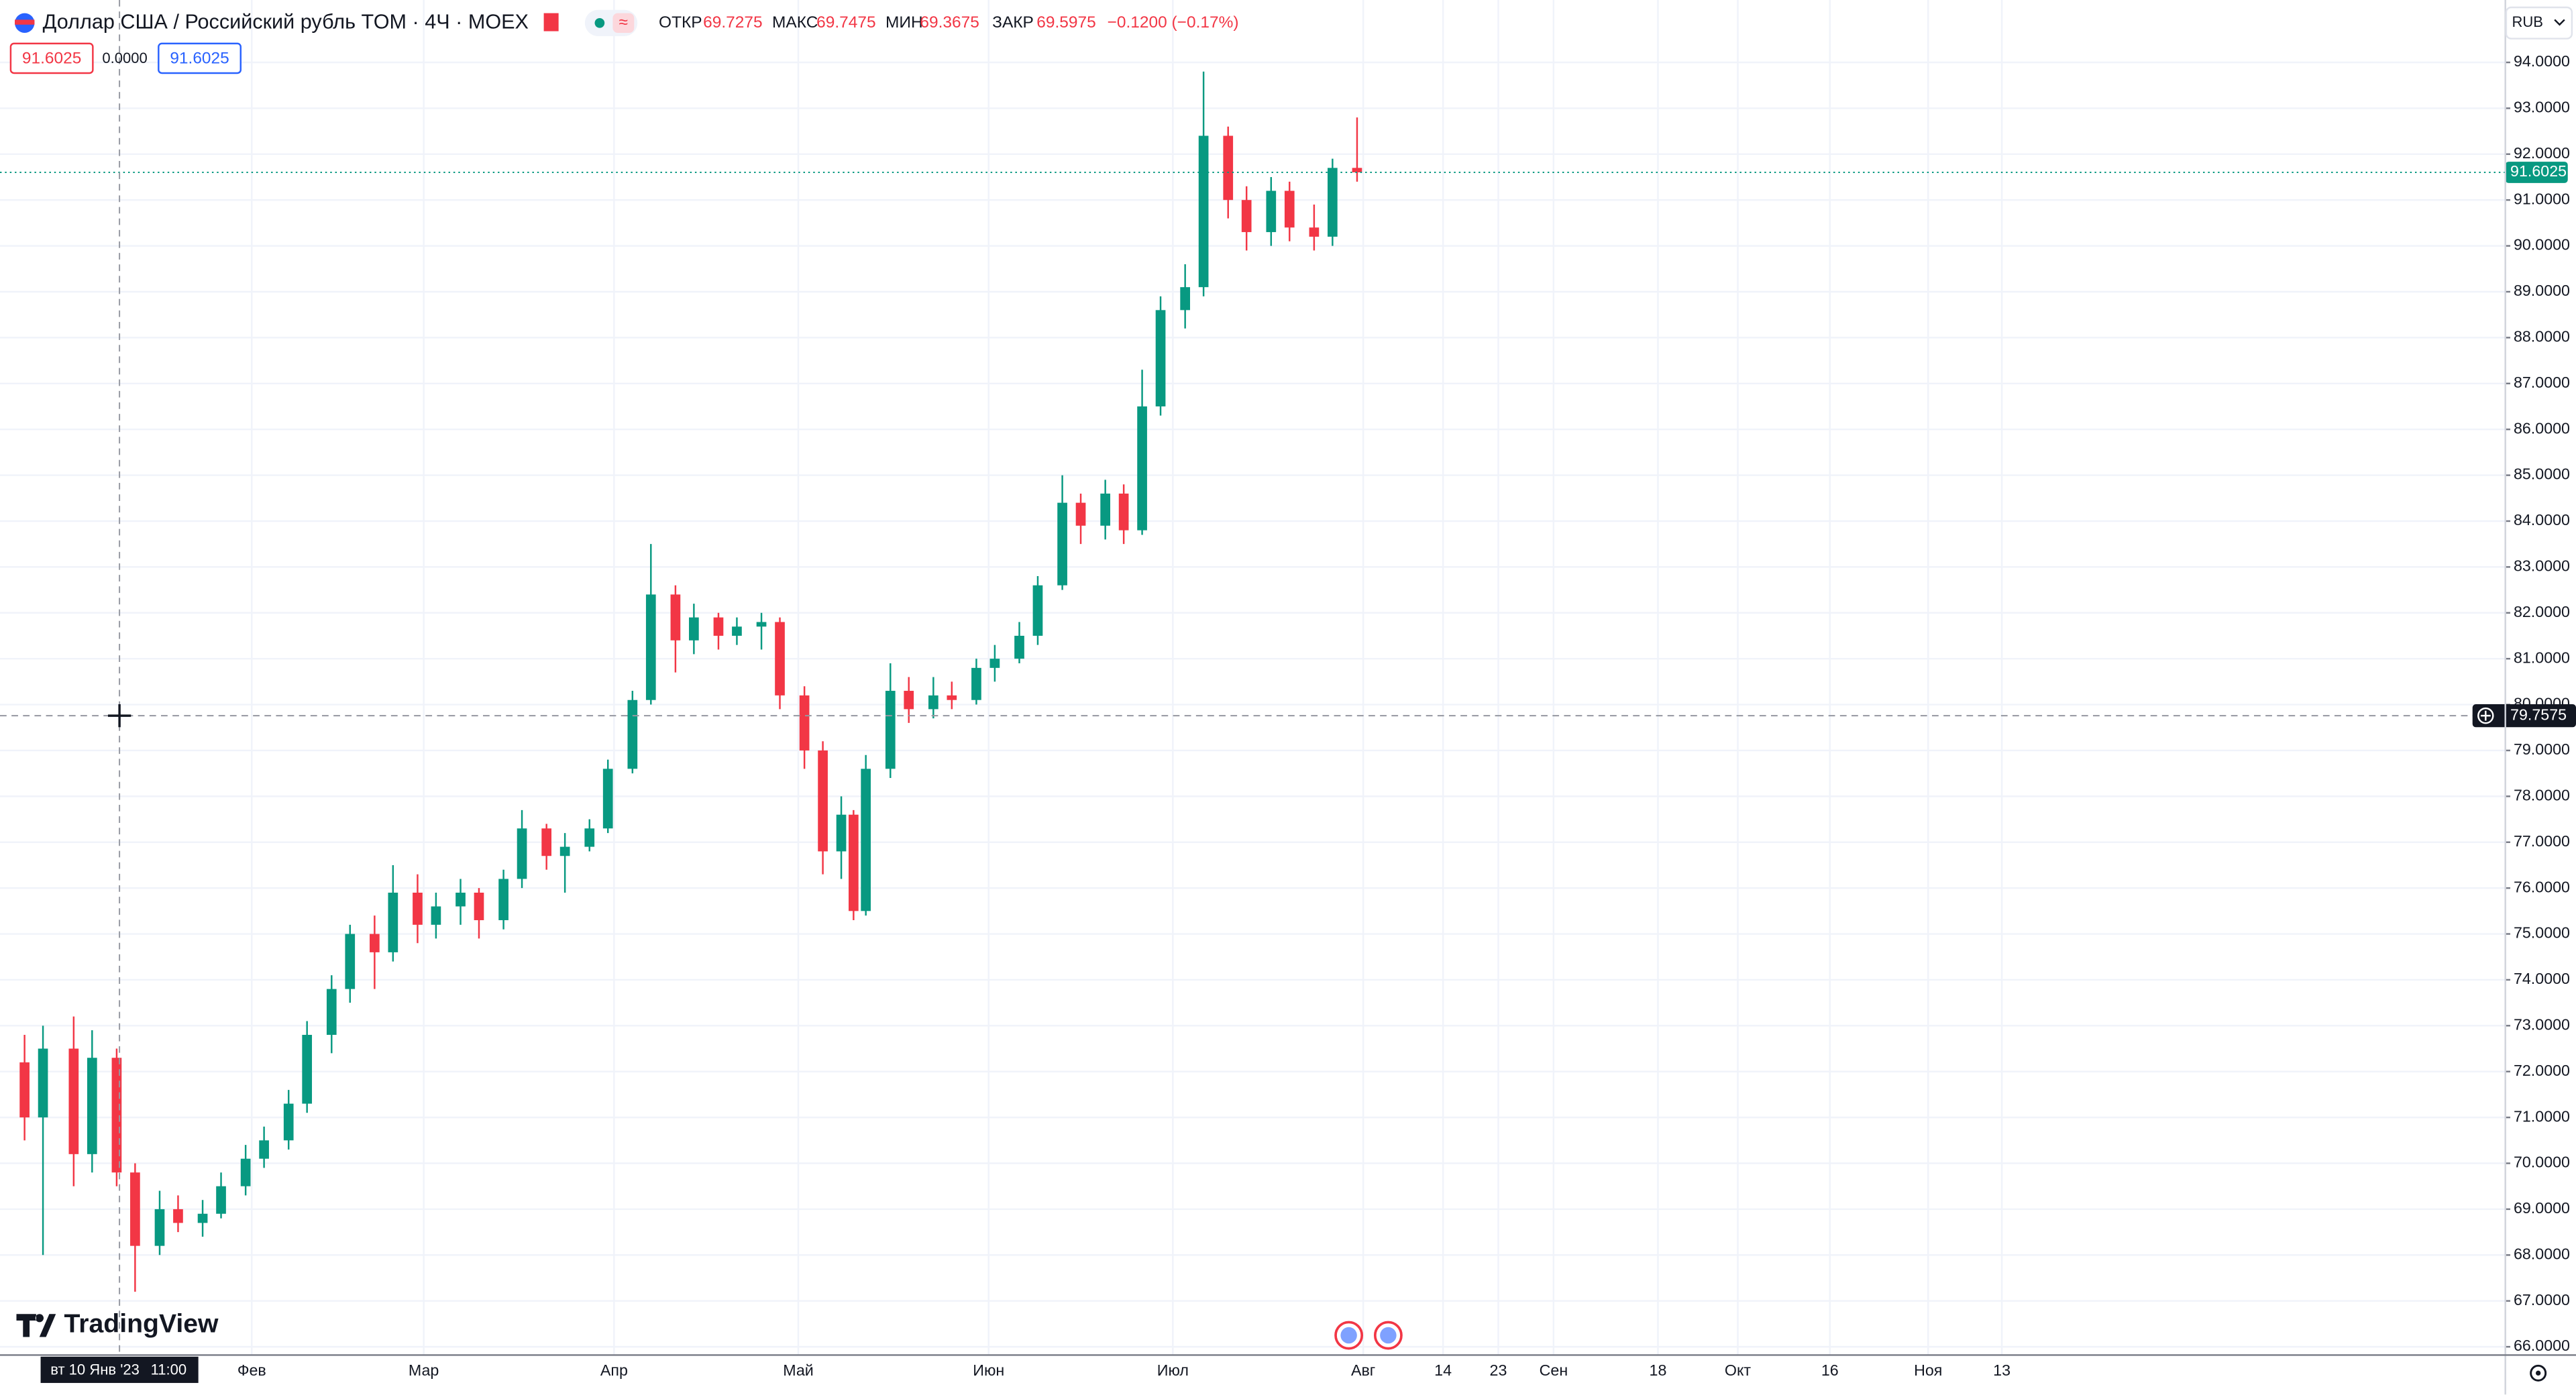 This screenshot has width=2576, height=1395. Describe the element at coordinates (845, 22) in the screenshot. I see `legend-value: 69.7475` at that location.